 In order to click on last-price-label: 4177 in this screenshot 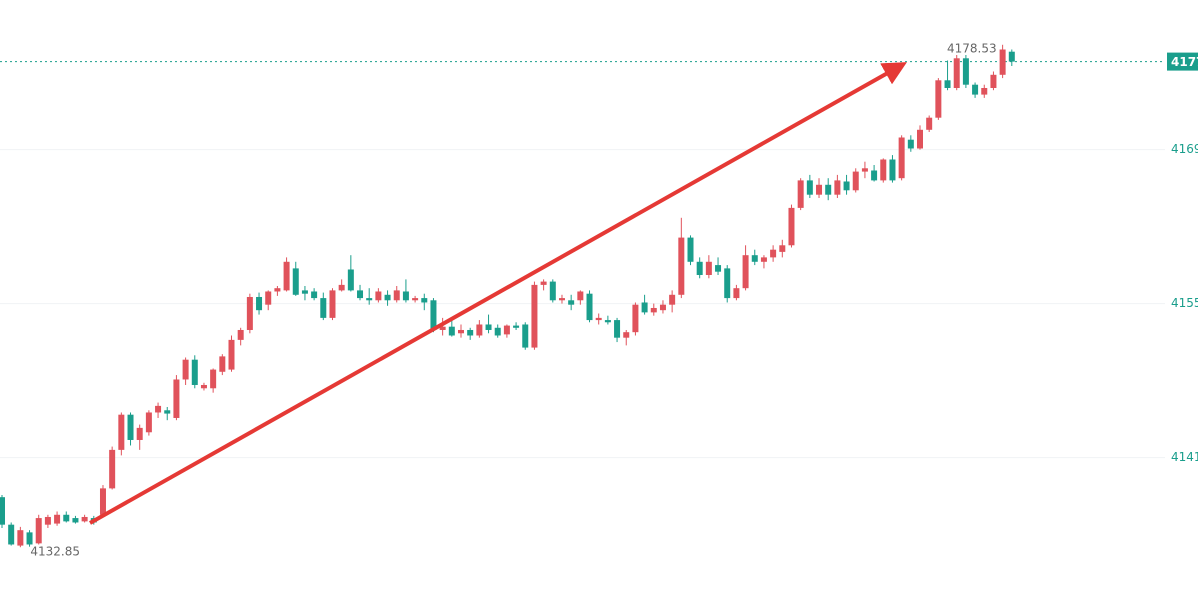, I will do `click(1184, 62)`.